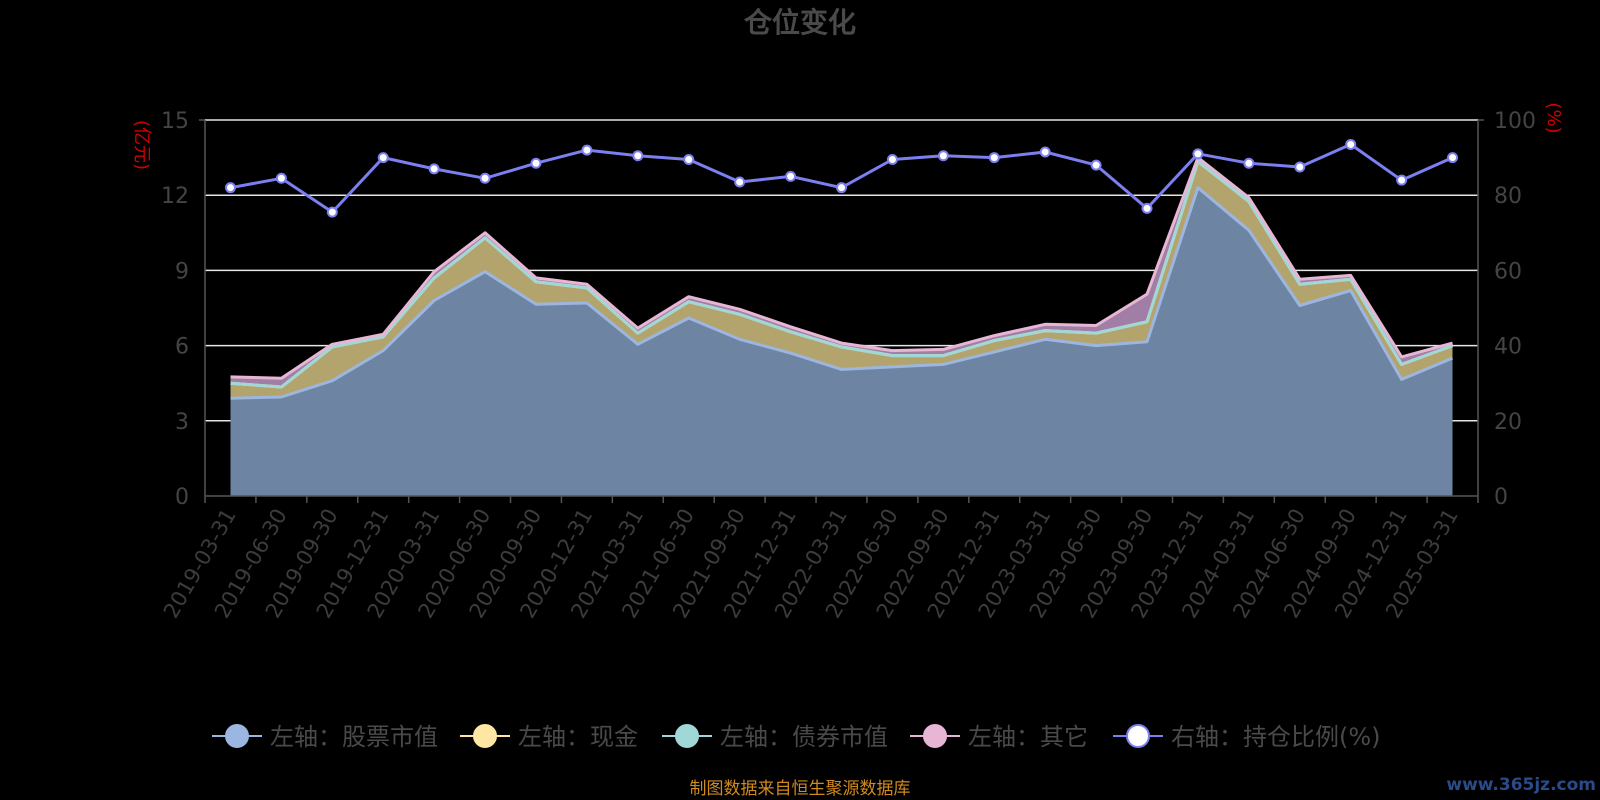  Describe the element at coordinates (1508, 271) in the screenshot. I see `right-axis-tick-label: 60` at that location.